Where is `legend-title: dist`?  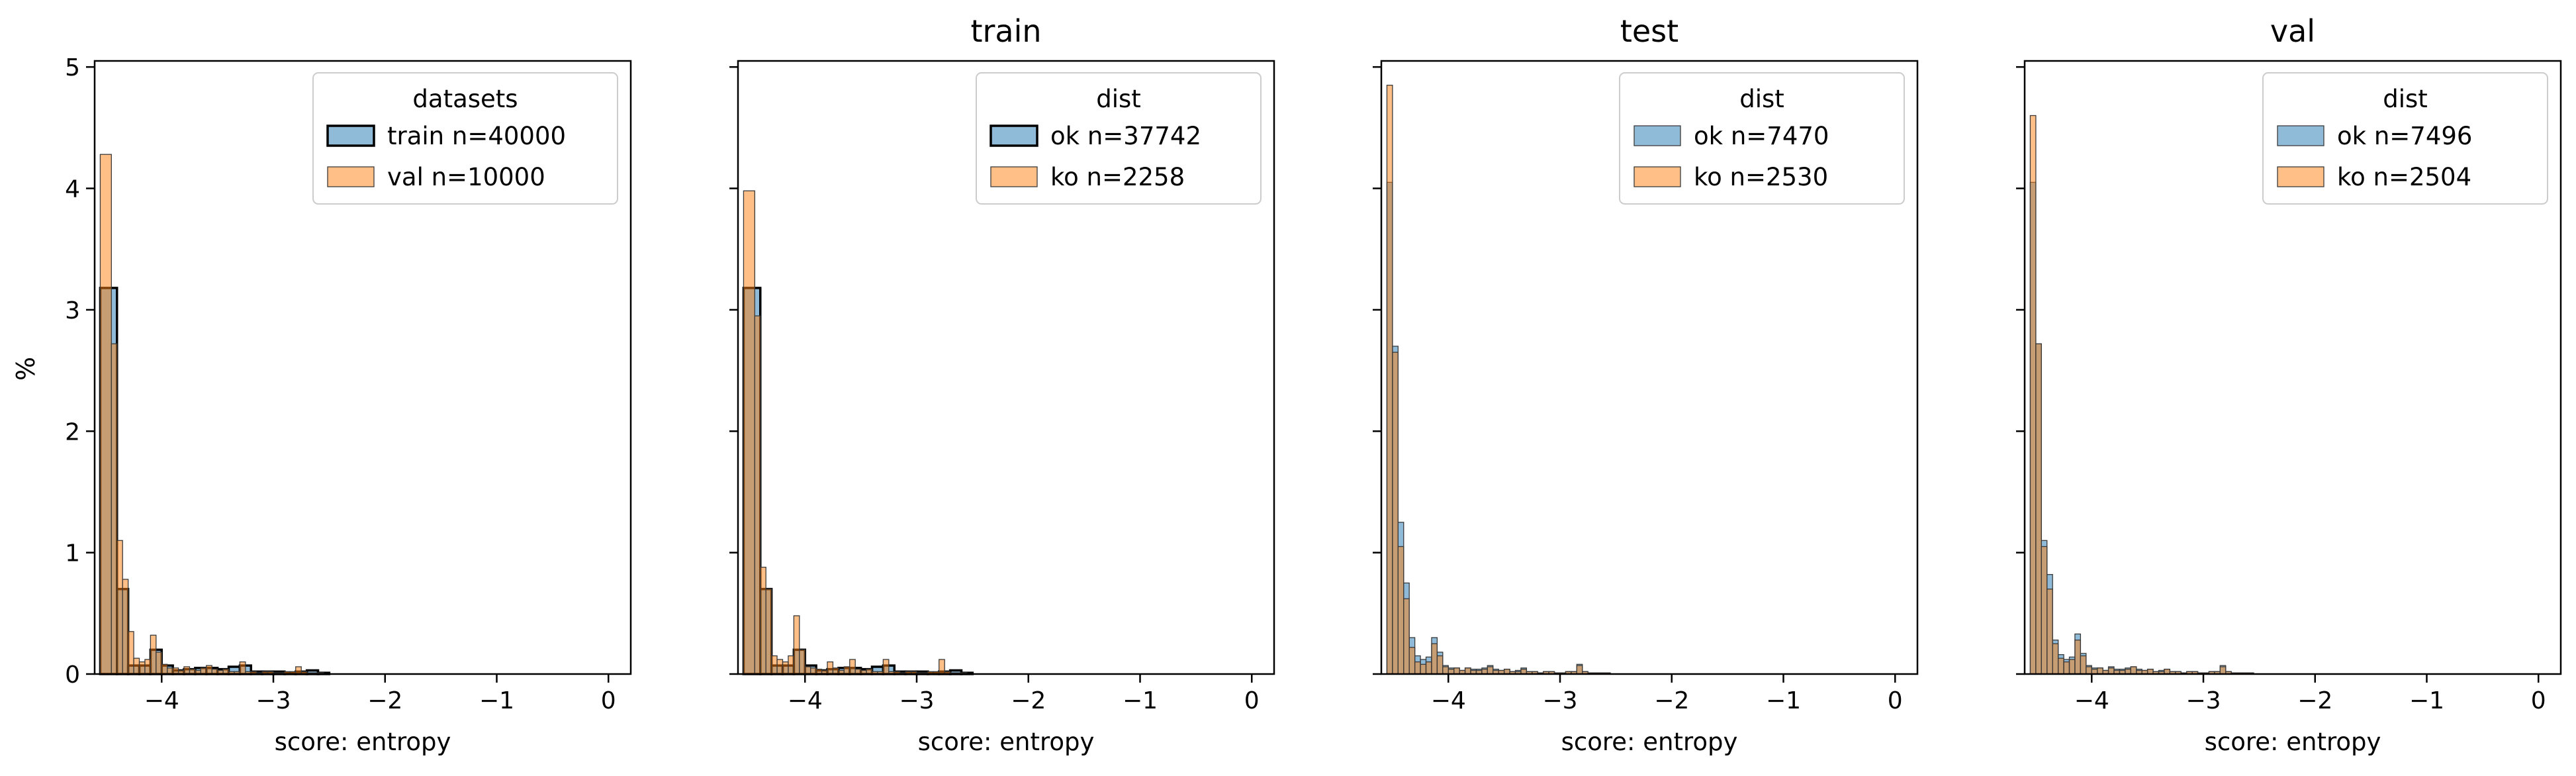 legend-title: dist is located at coordinates (1118, 99).